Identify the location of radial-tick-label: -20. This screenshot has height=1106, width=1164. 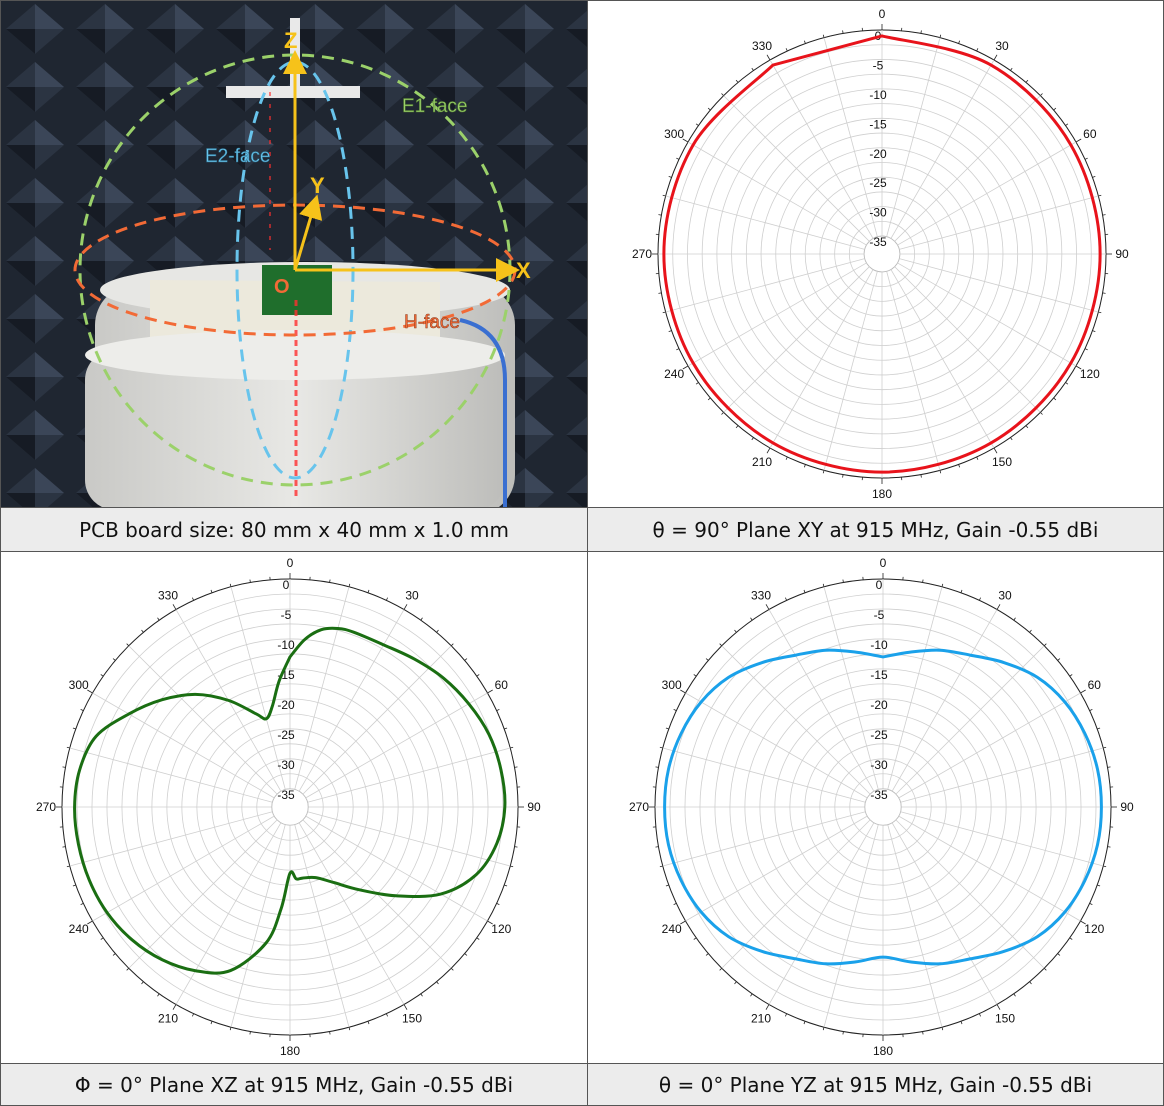
(879, 705).